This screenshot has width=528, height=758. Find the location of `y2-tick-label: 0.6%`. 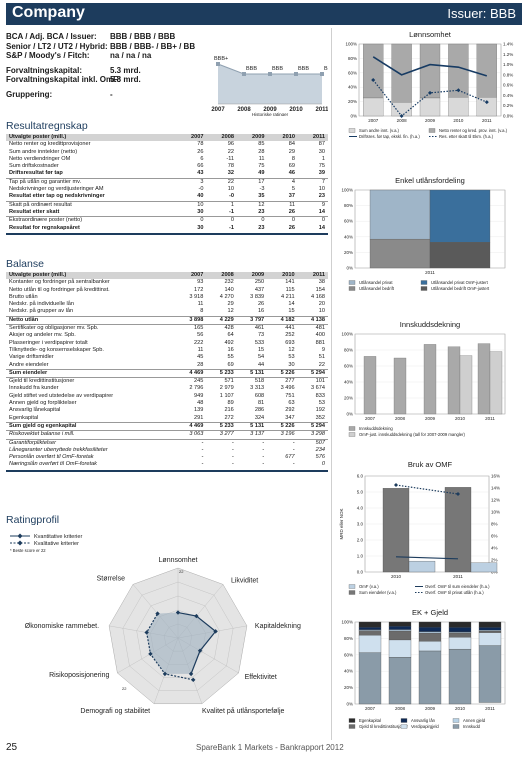

y2-tick-label: 0.6% is located at coordinates (508, 85).